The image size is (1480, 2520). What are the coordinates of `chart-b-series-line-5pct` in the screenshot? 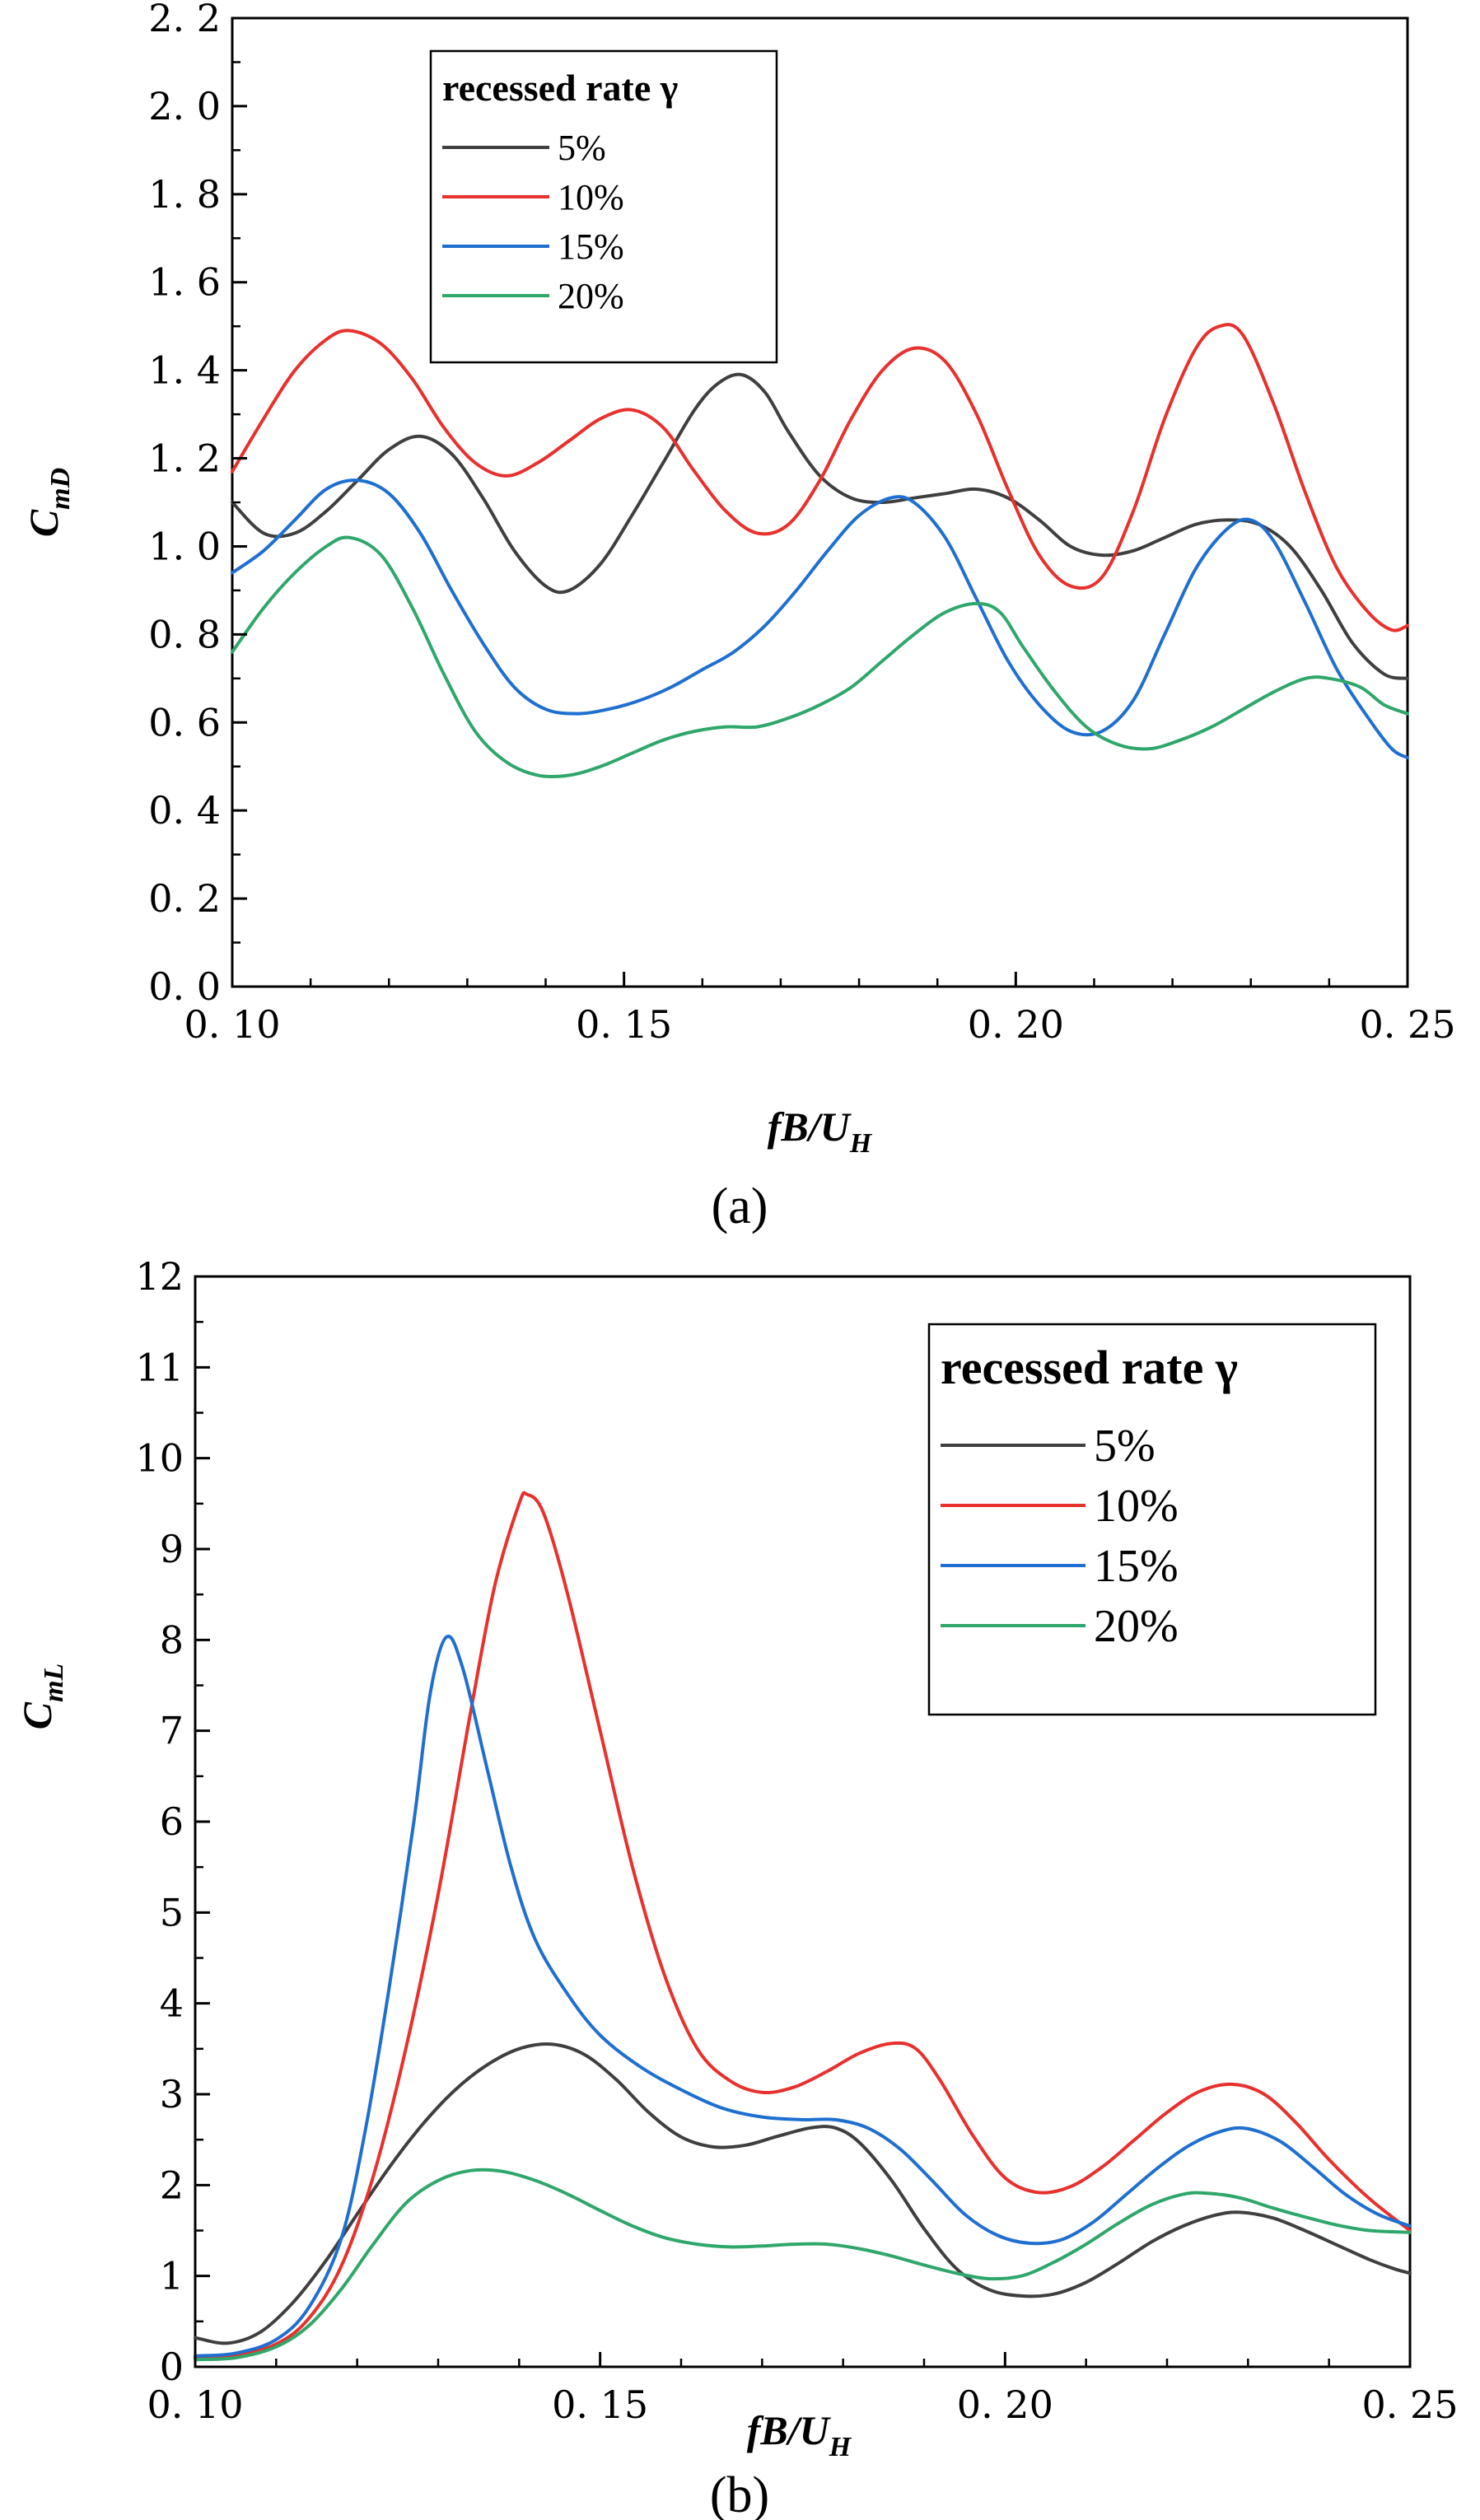 It's located at (803, 2193).